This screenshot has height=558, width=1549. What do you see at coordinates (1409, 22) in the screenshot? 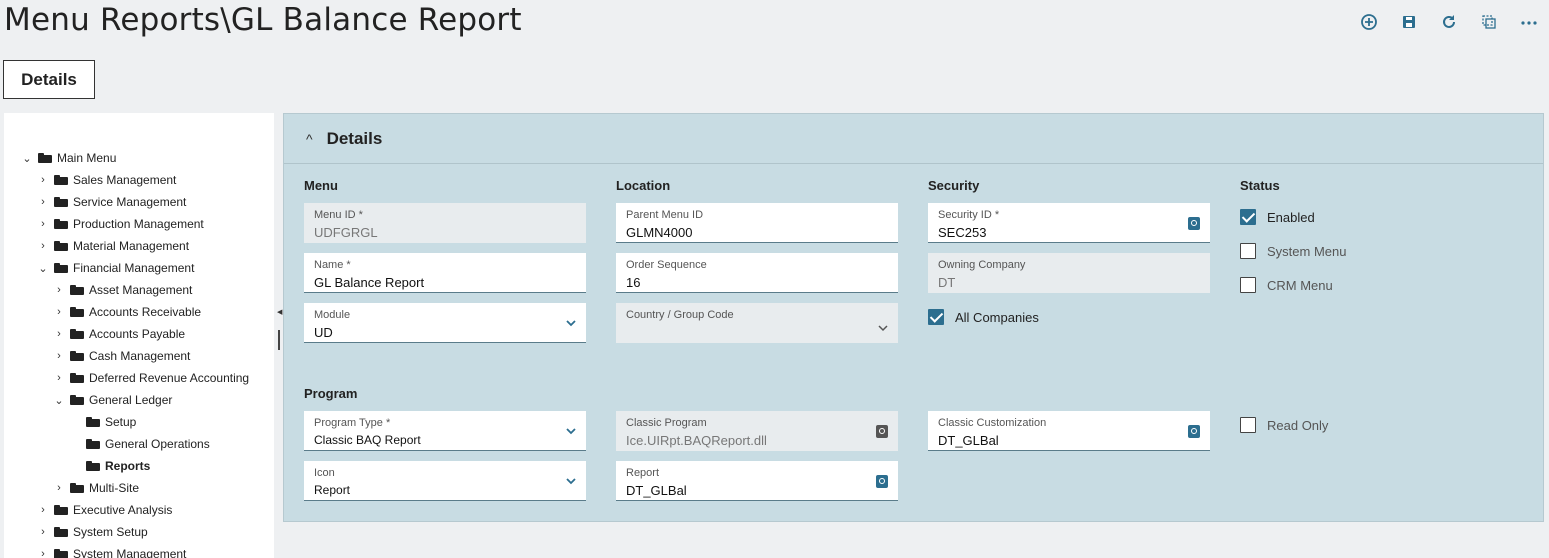
I see `save-icon` at bounding box center [1409, 22].